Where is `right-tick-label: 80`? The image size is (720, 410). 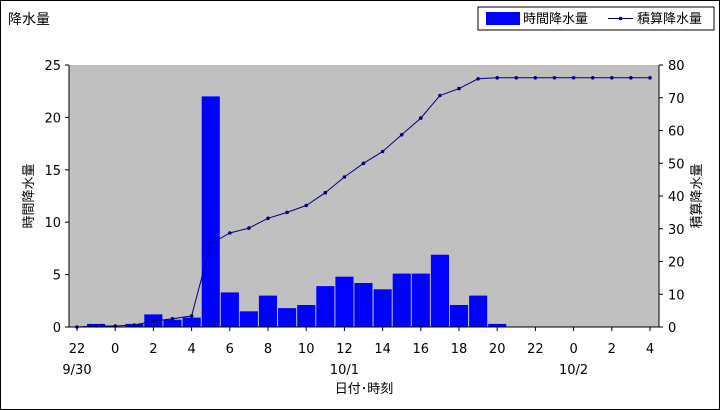 right-tick-label: 80 is located at coordinates (676, 66).